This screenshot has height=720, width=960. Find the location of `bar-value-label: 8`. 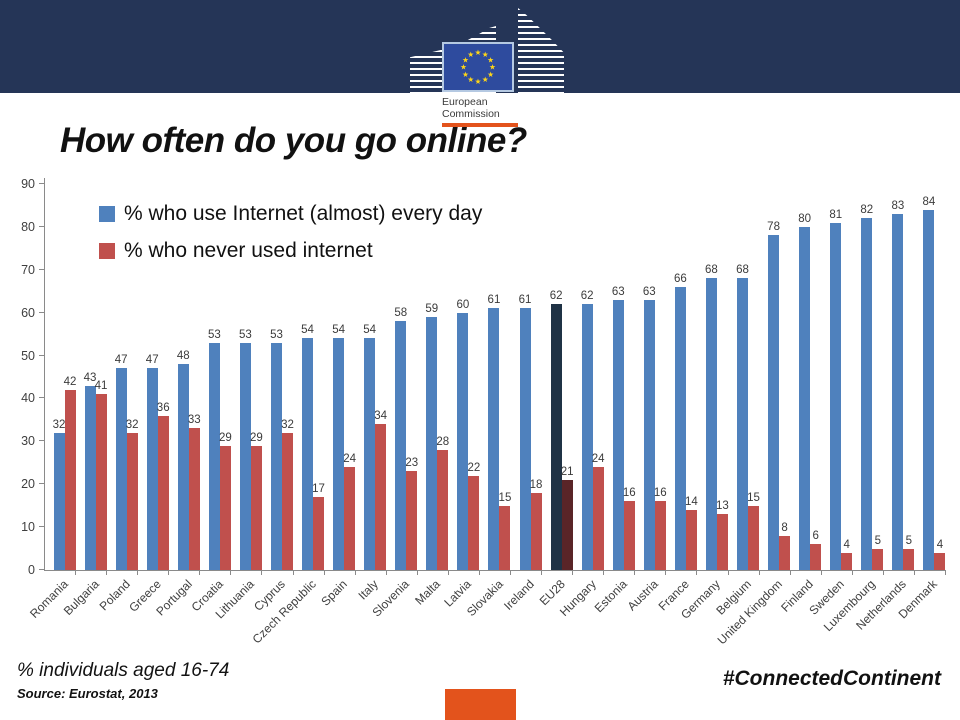

bar-value-label: 8 is located at coordinates (784, 527).